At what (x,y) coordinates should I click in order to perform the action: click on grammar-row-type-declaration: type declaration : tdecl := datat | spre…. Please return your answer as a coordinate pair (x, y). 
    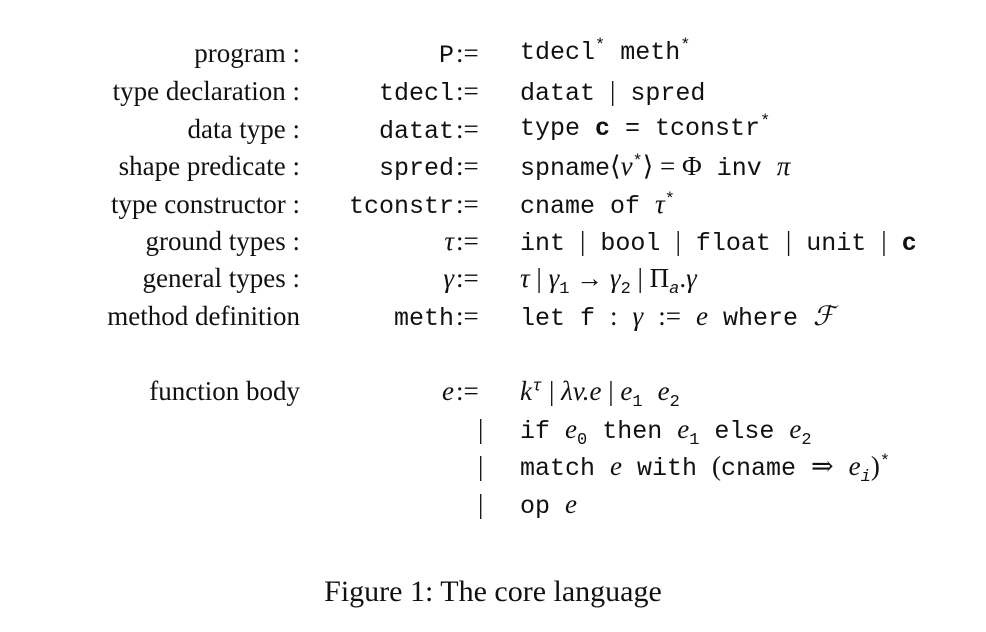
    Looking at the image, I should click on (493, 94).